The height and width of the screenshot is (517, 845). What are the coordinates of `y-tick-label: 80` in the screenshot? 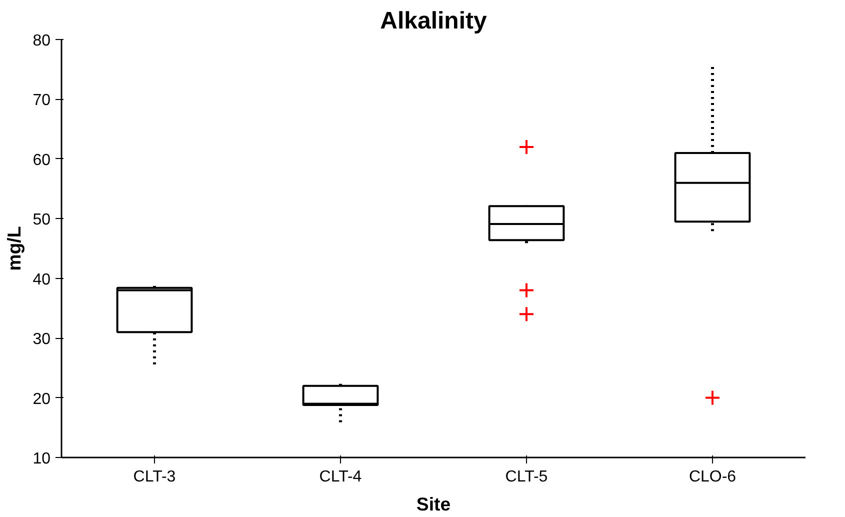 It's located at (41, 41).